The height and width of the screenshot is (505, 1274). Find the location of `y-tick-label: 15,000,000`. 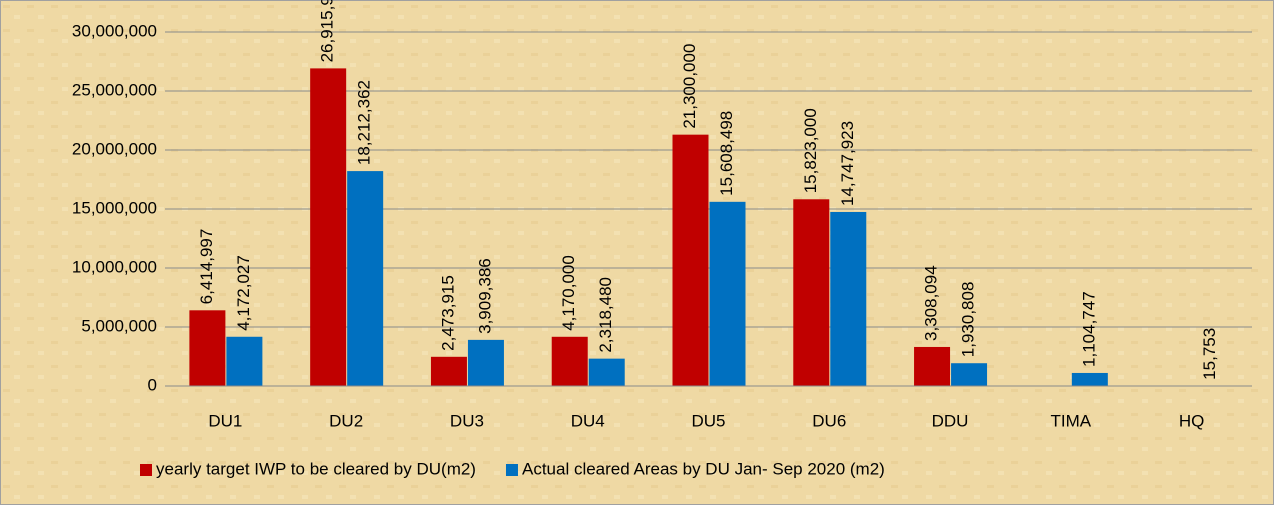

y-tick-label: 15,000,000 is located at coordinates (114, 207).